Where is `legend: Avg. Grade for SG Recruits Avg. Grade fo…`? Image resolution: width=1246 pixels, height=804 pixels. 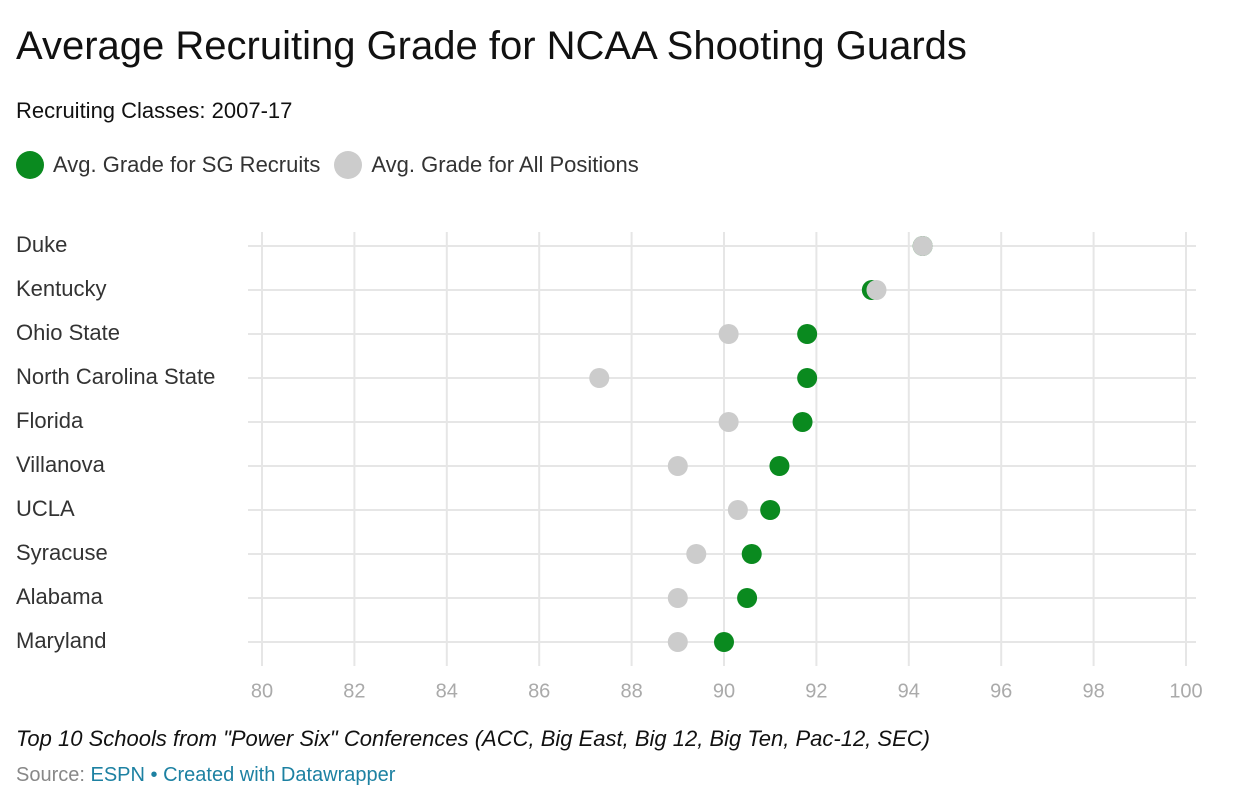 legend: Avg. Grade for SG Recruits Avg. Grade fo… is located at coordinates (334, 165).